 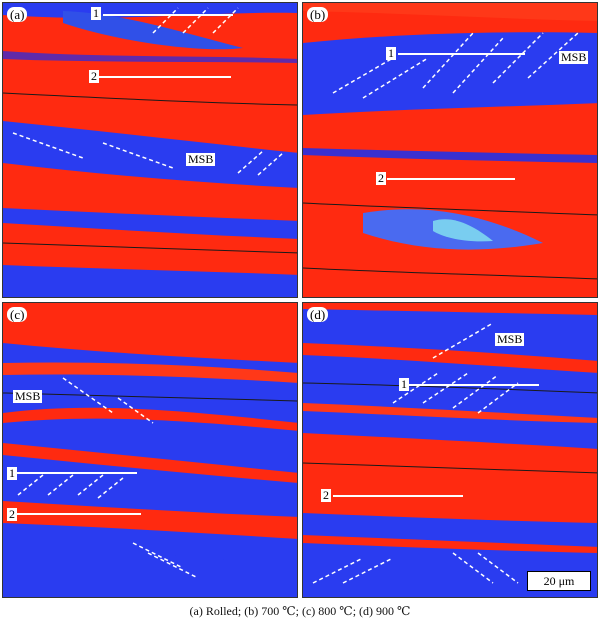 I want to click on panel-label-a: (a), so click(x=17, y=14).